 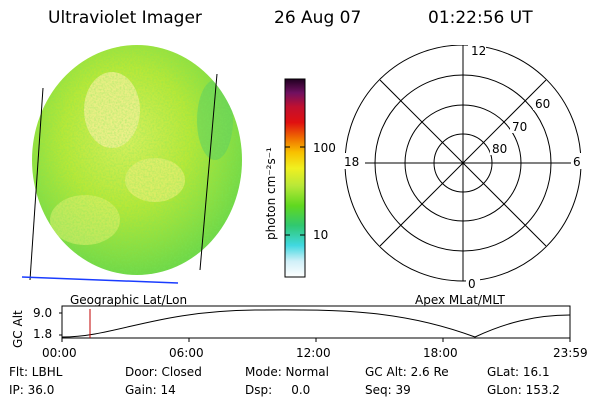 I want to click on mlt-label-12: 12, so click(x=478, y=51).